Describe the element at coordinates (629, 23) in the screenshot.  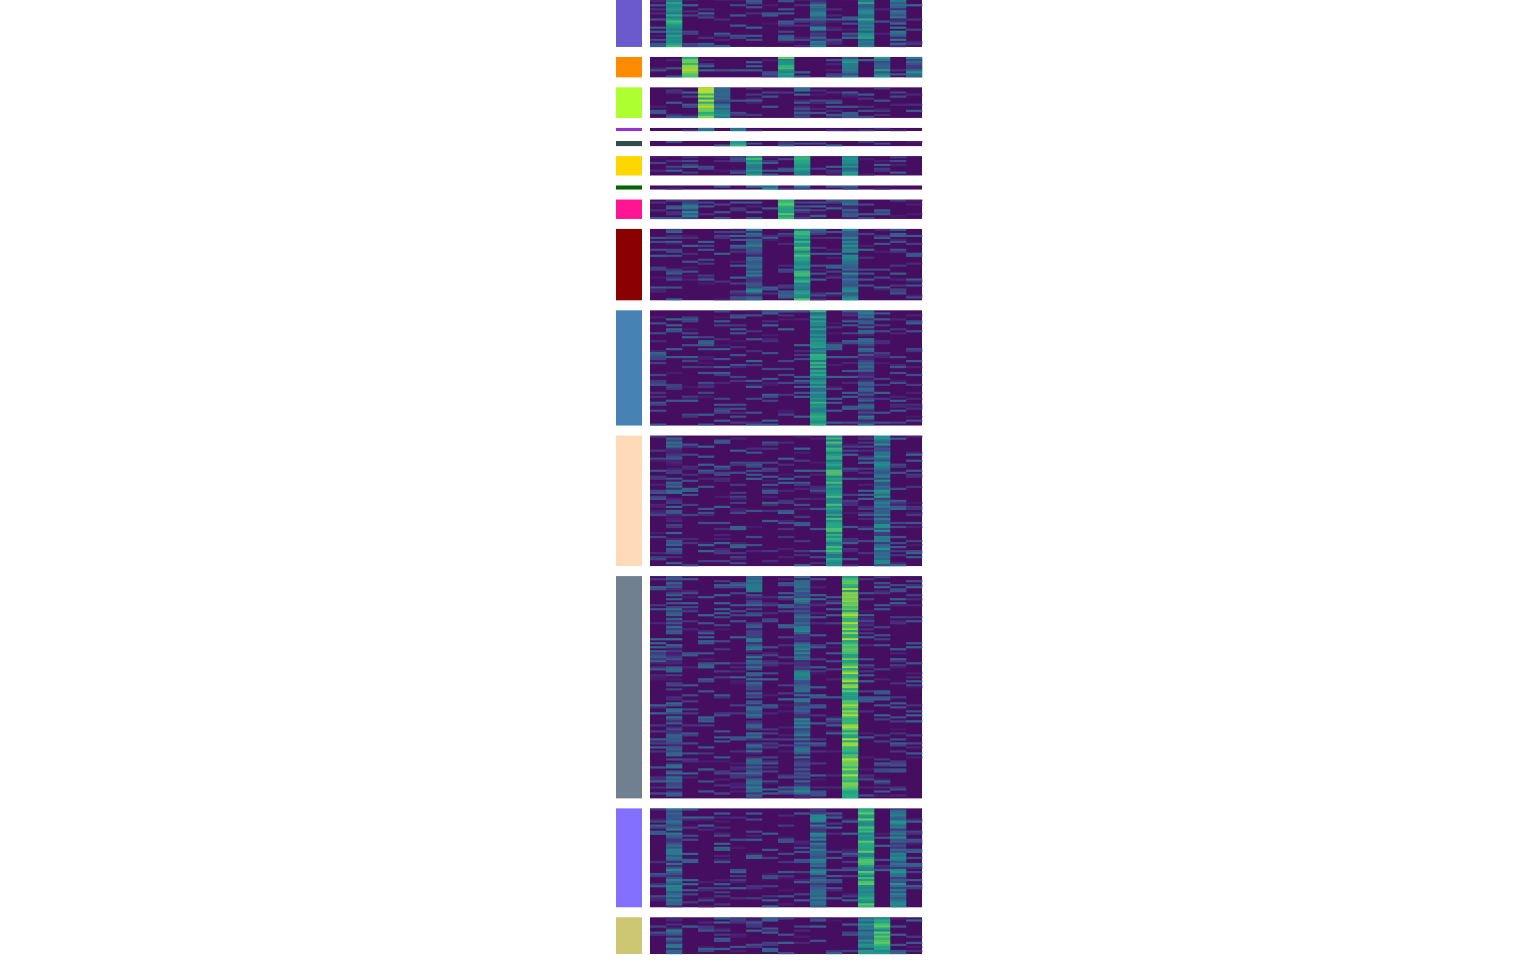
I see `group-color-bar` at that location.